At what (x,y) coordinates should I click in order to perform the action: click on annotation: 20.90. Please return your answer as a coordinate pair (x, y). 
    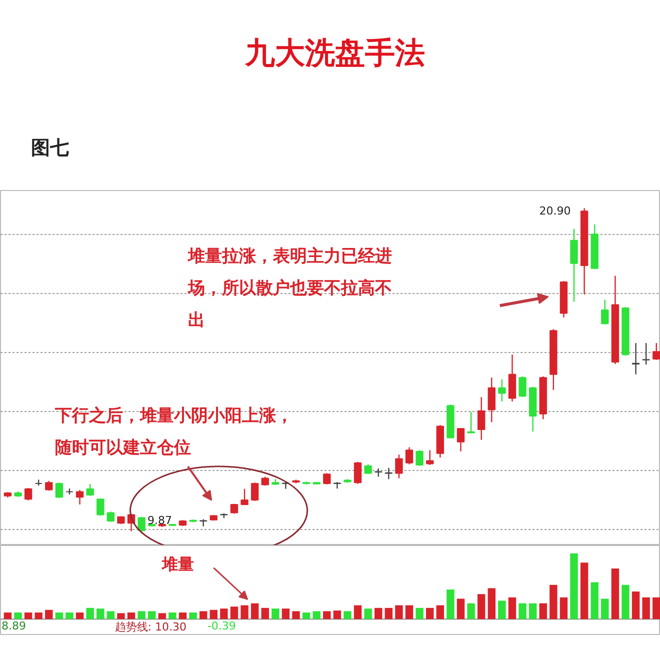
    Looking at the image, I should click on (555, 211).